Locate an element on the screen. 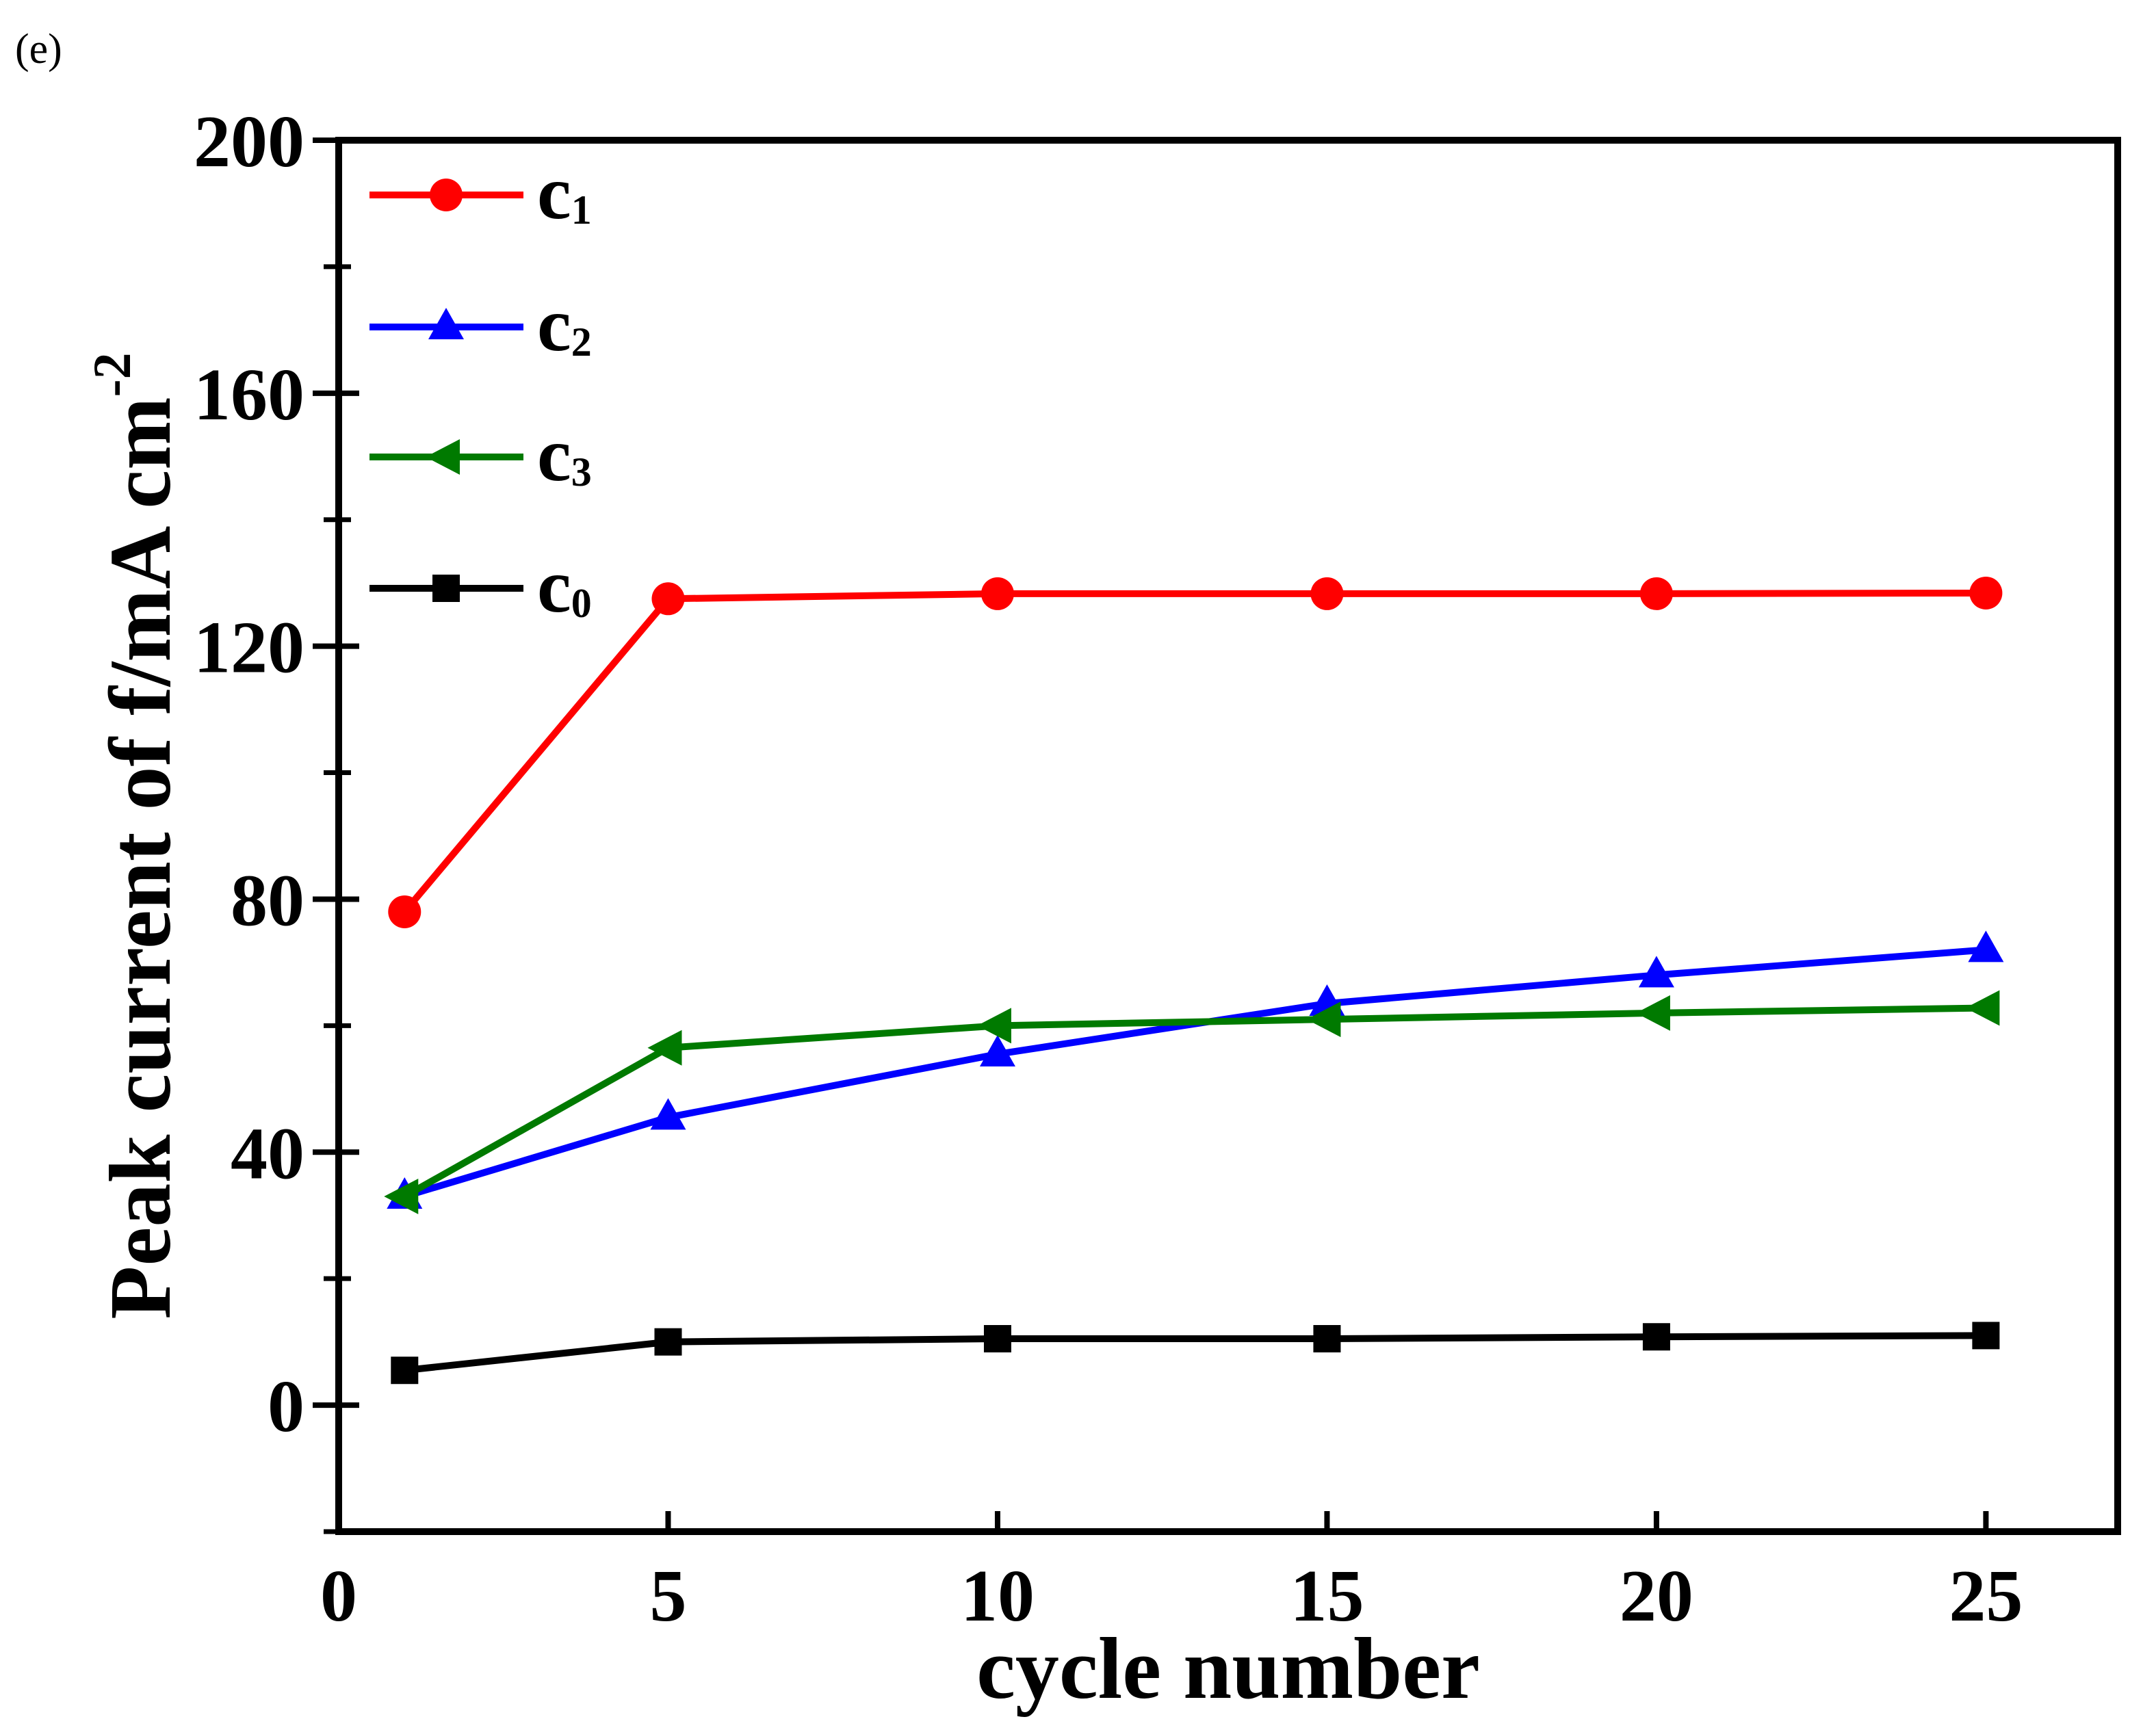  series-line-c2 is located at coordinates (1194, 1073).